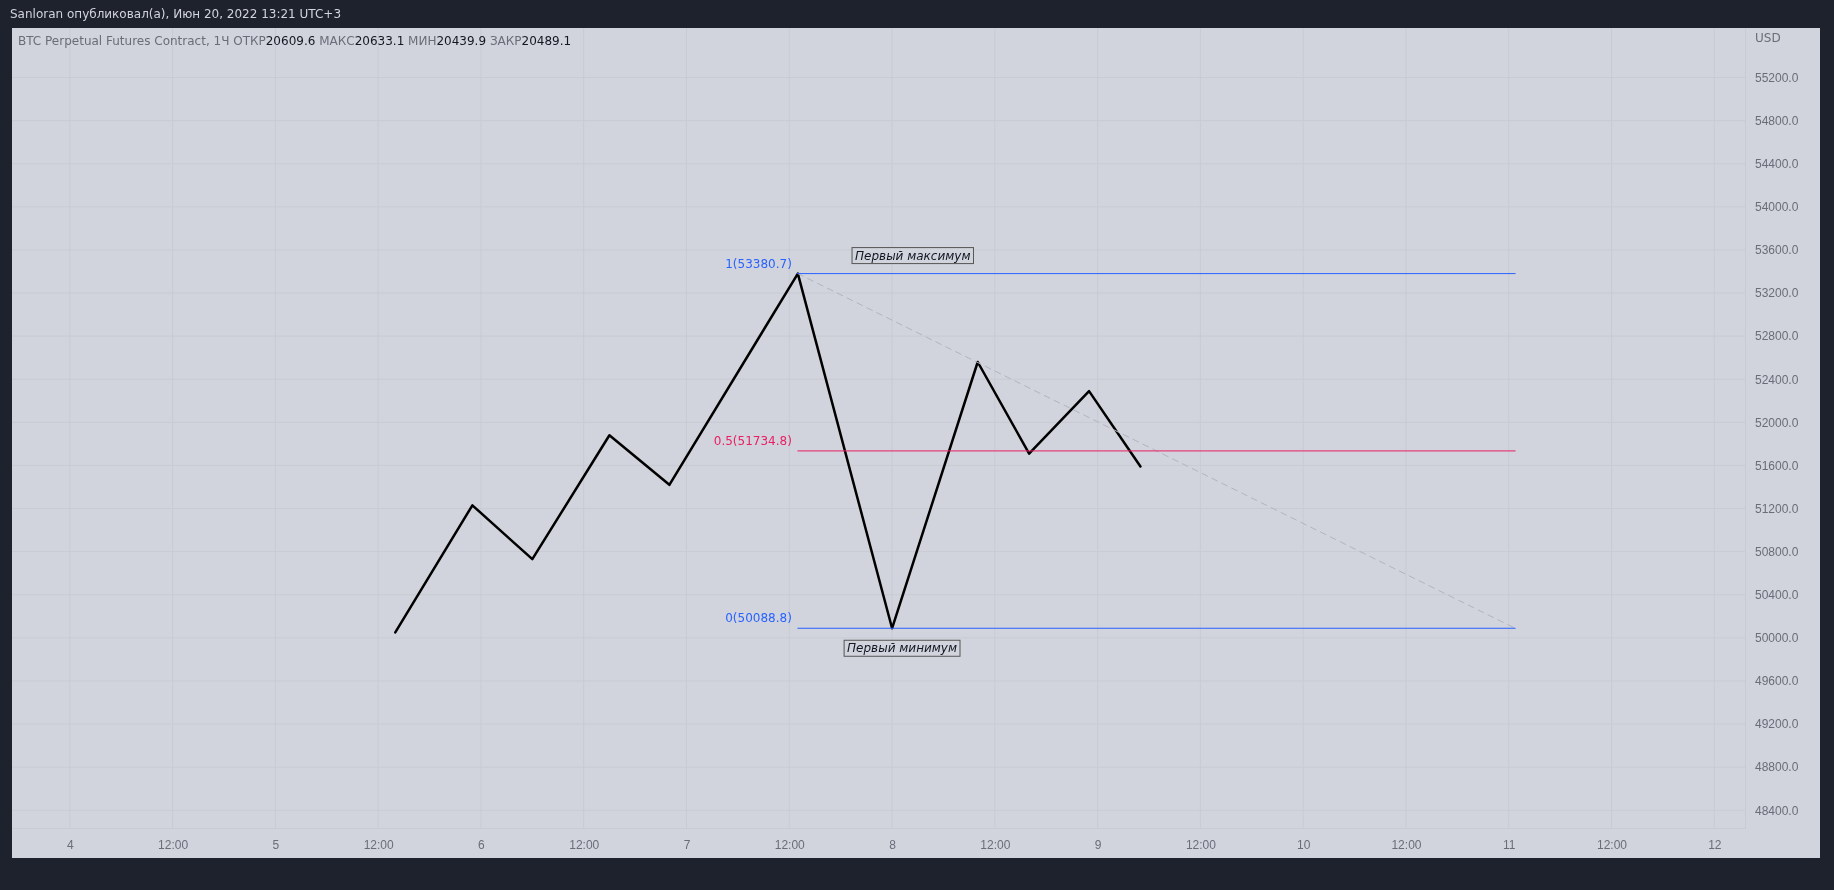 This screenshot has width=1834, height=890. I want to click on x-tick-label: 8, so click(893, 844).